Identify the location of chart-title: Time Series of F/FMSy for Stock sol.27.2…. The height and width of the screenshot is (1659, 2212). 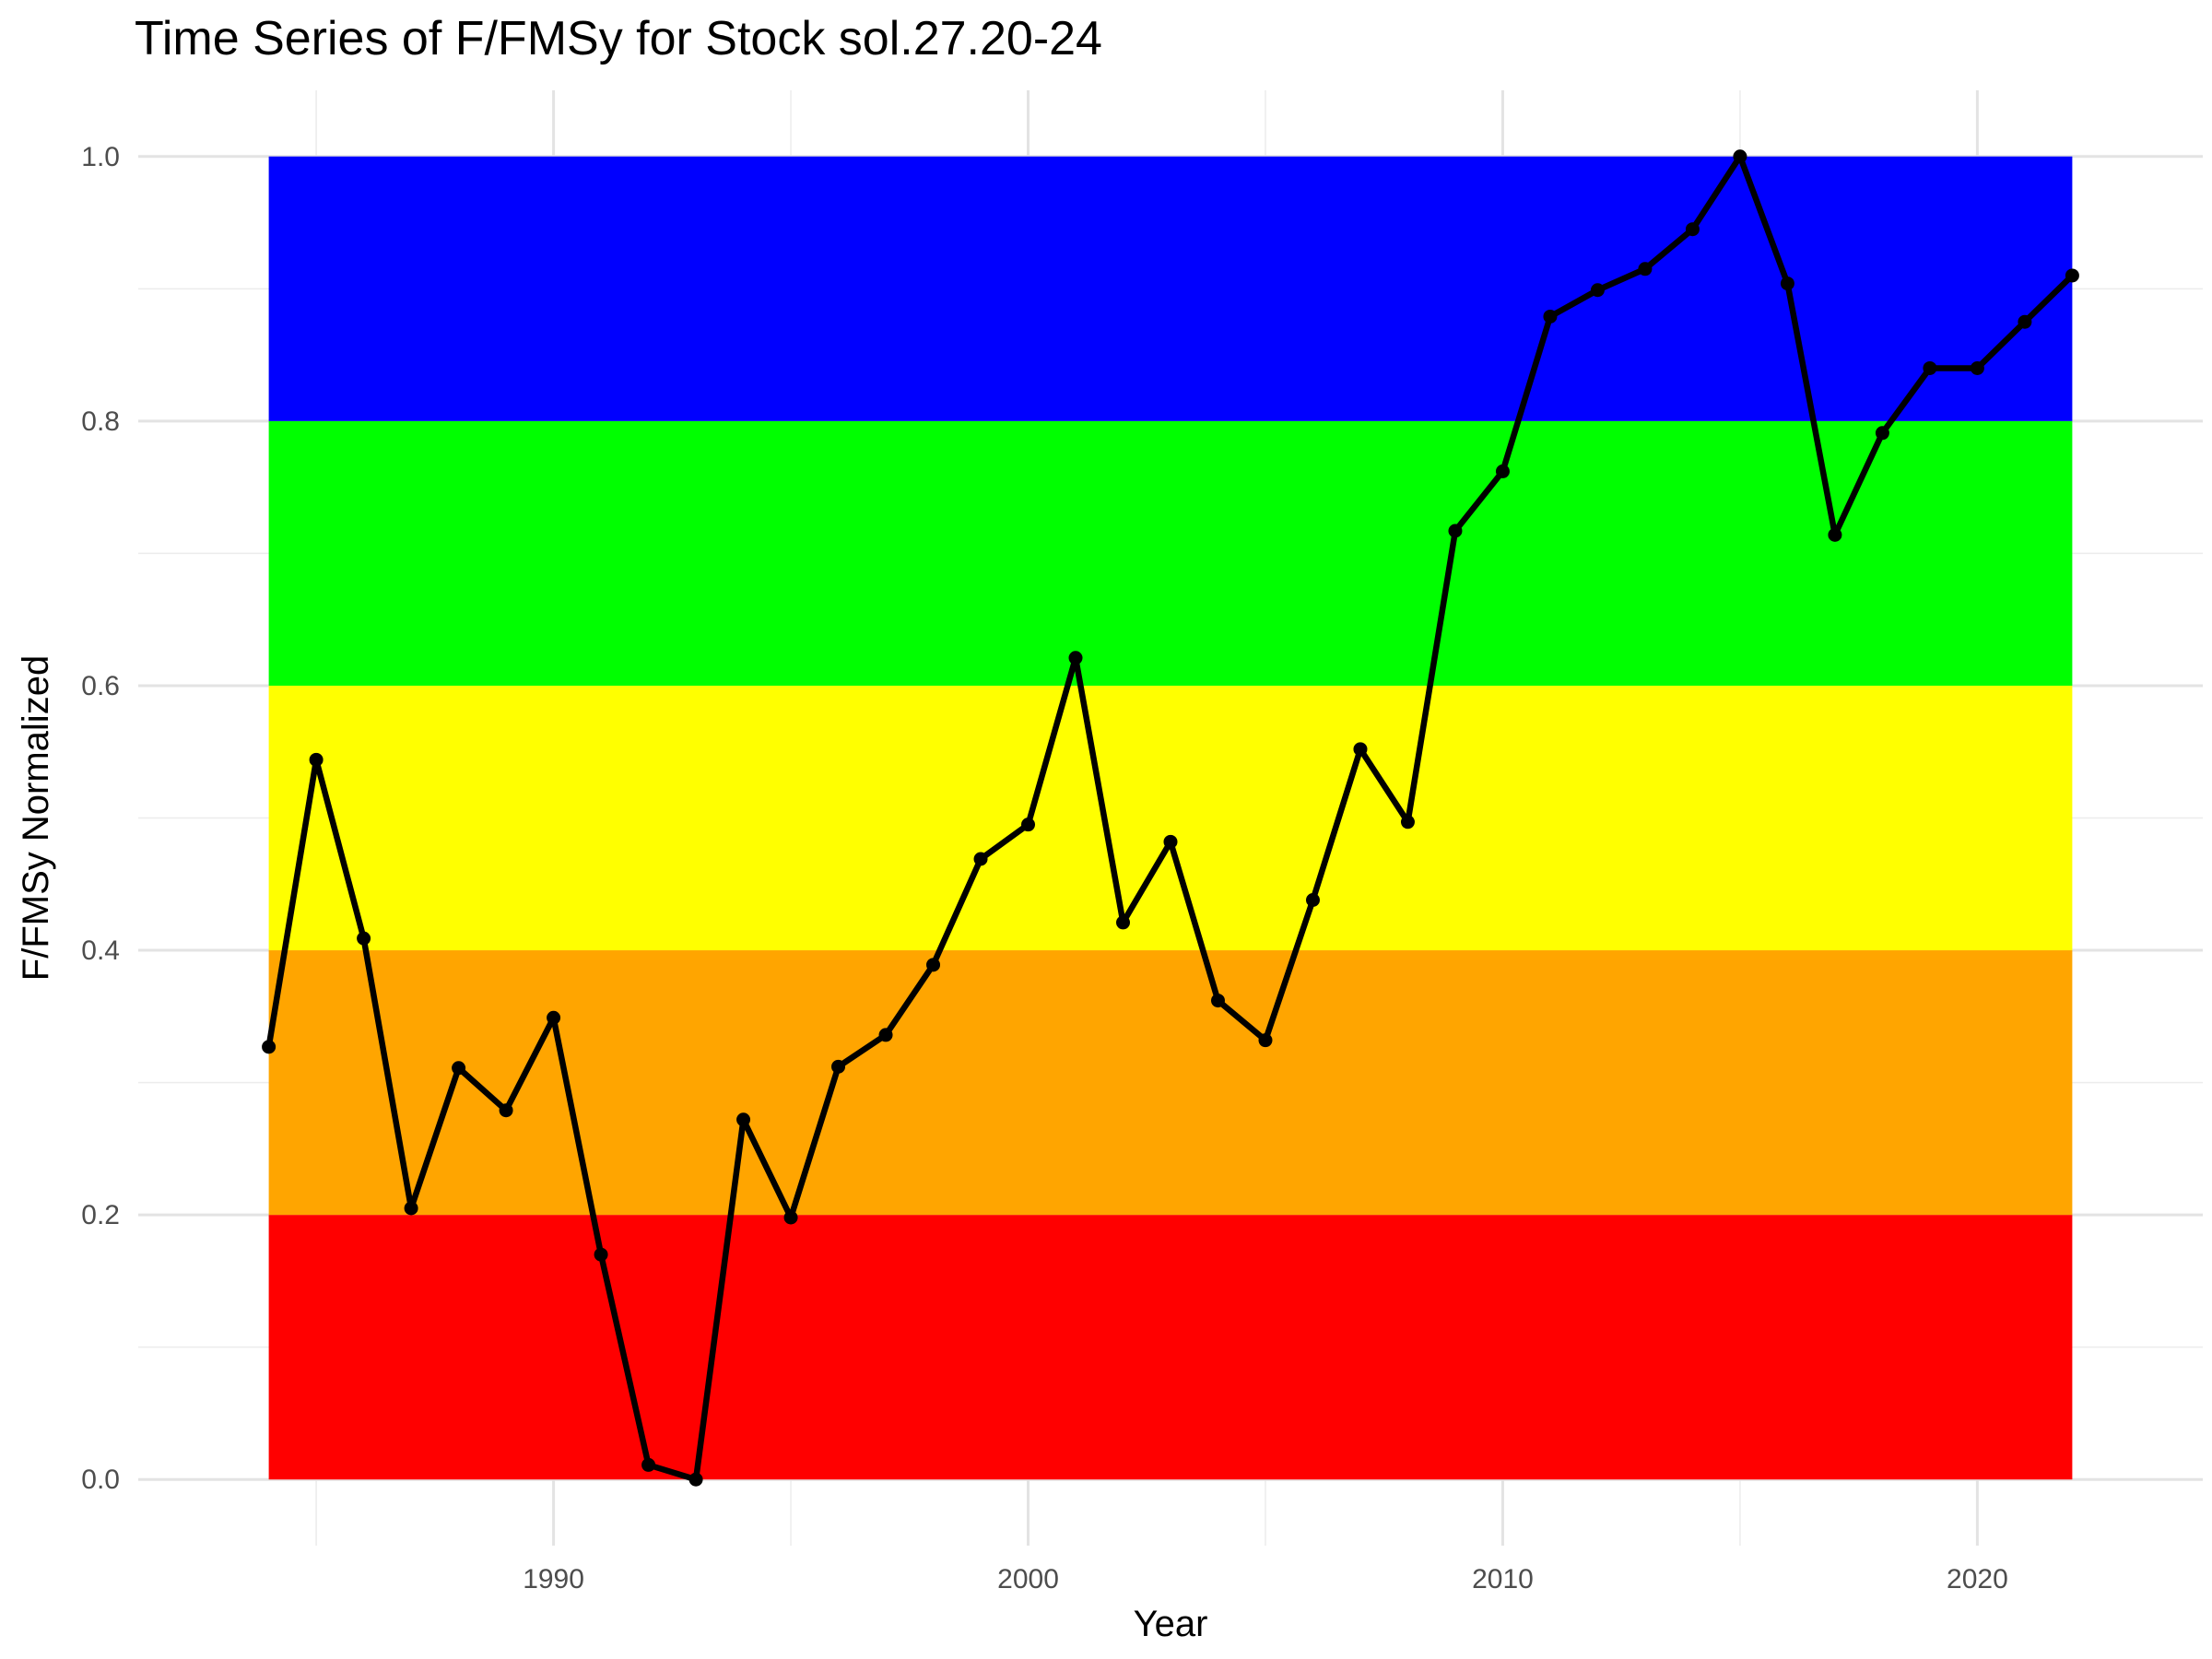
(618, 38).